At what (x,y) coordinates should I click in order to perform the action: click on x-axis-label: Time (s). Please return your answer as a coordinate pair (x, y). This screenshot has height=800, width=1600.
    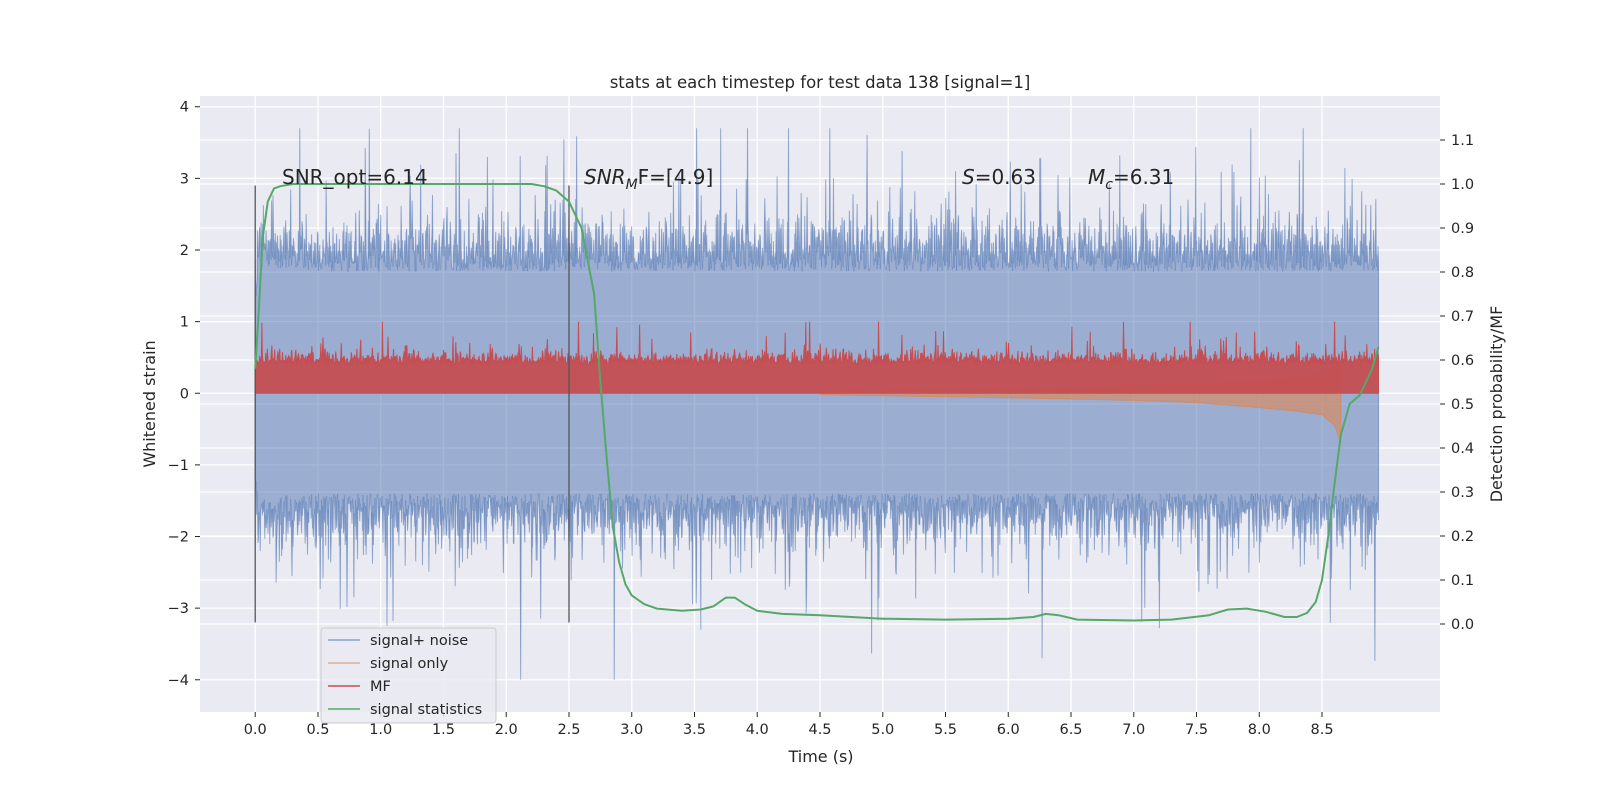
    Looking at the image, I should click on (820, 756).